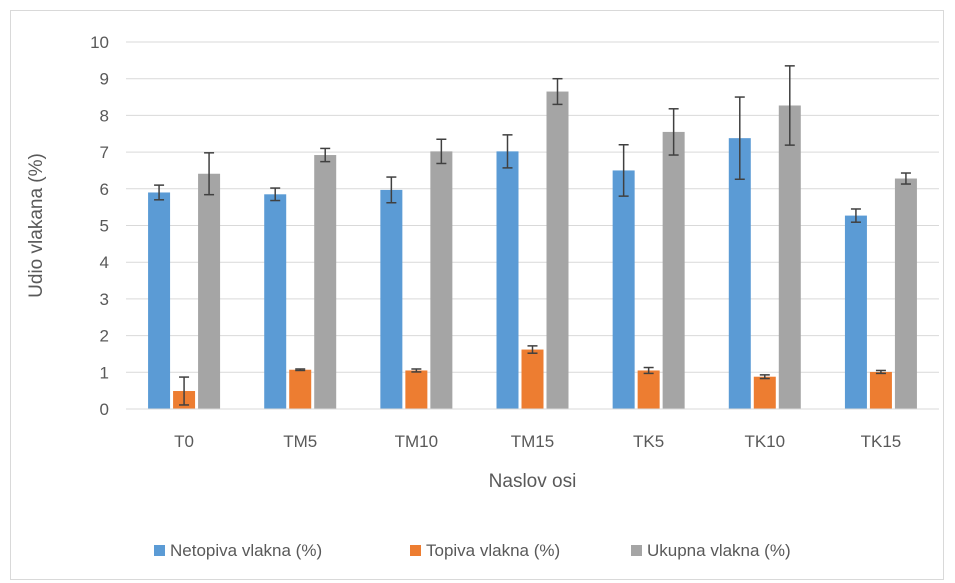 This screenshot has width=955, height=583. I want to click on x-axis-ticks: T0 TM5 TM10 TM15 TK5 TK10 TK15, so click(537, 441).